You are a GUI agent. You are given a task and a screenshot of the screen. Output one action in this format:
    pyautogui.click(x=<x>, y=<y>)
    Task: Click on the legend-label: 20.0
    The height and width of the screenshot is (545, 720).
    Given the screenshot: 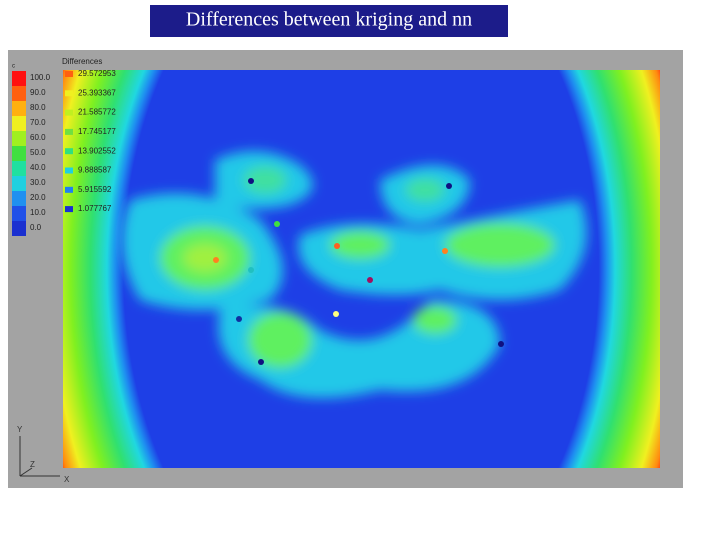 What is the action you would take?
    pyautogui.click(x=38, y=197)
    